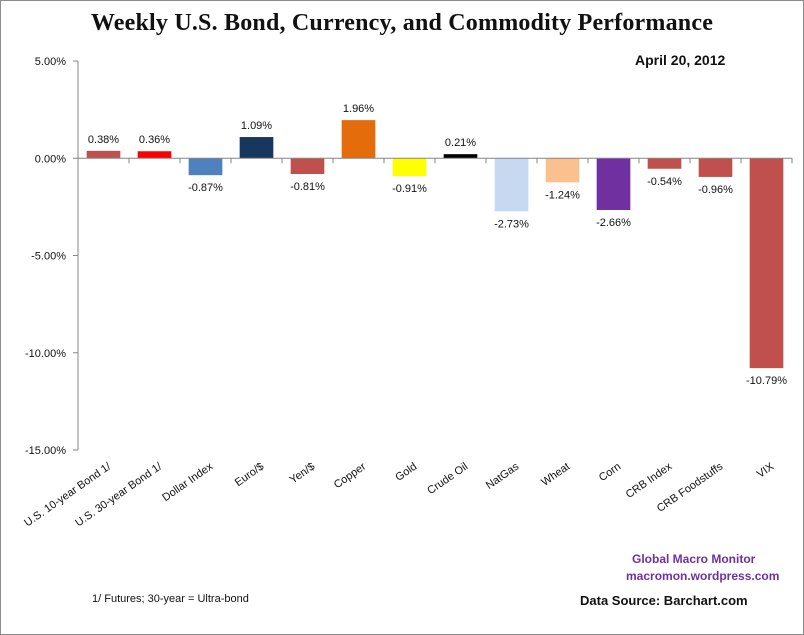  Describe the element at coordinates (715, 190) in the screenshot. I see `value-label: -0.96%` at that location.